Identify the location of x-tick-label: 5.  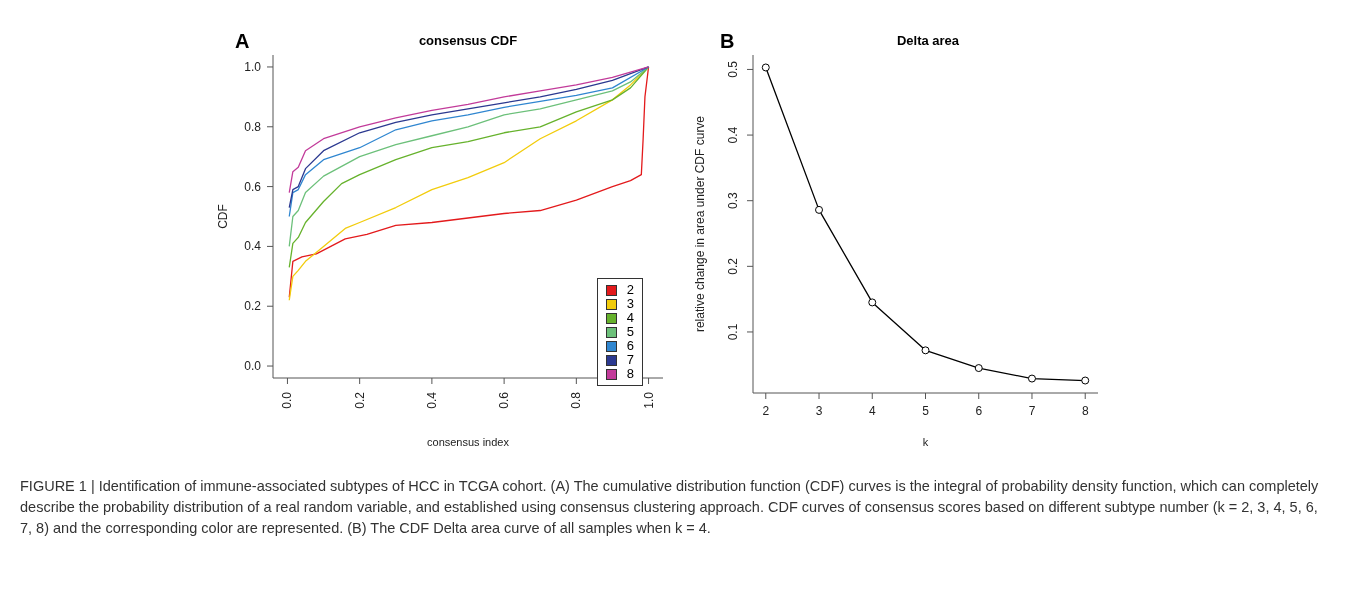
(926, 411).